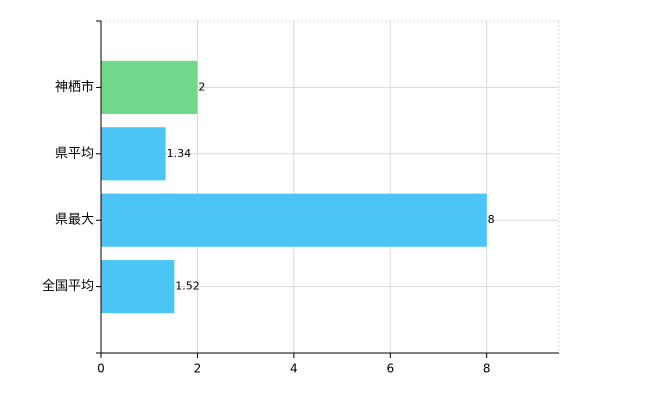  Describe the element at coordinates (294, 369) in the screenshot. I see `x-tick-label: 4` at that location.